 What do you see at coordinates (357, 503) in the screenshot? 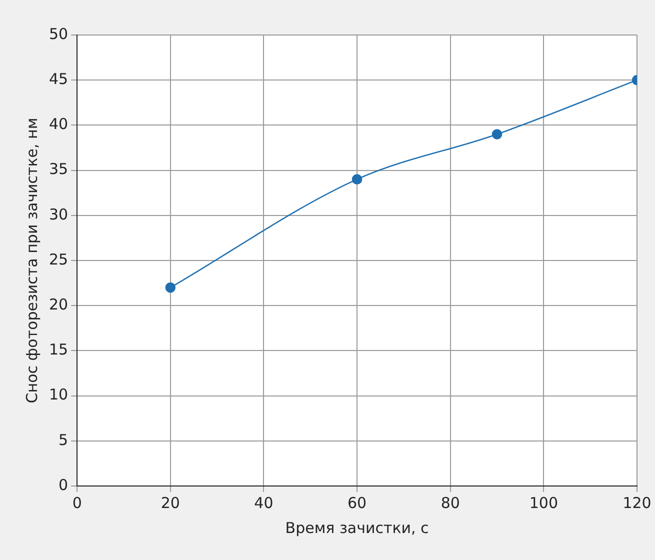
I see `x-tick-label: 60` at bounding box center [357, 503].